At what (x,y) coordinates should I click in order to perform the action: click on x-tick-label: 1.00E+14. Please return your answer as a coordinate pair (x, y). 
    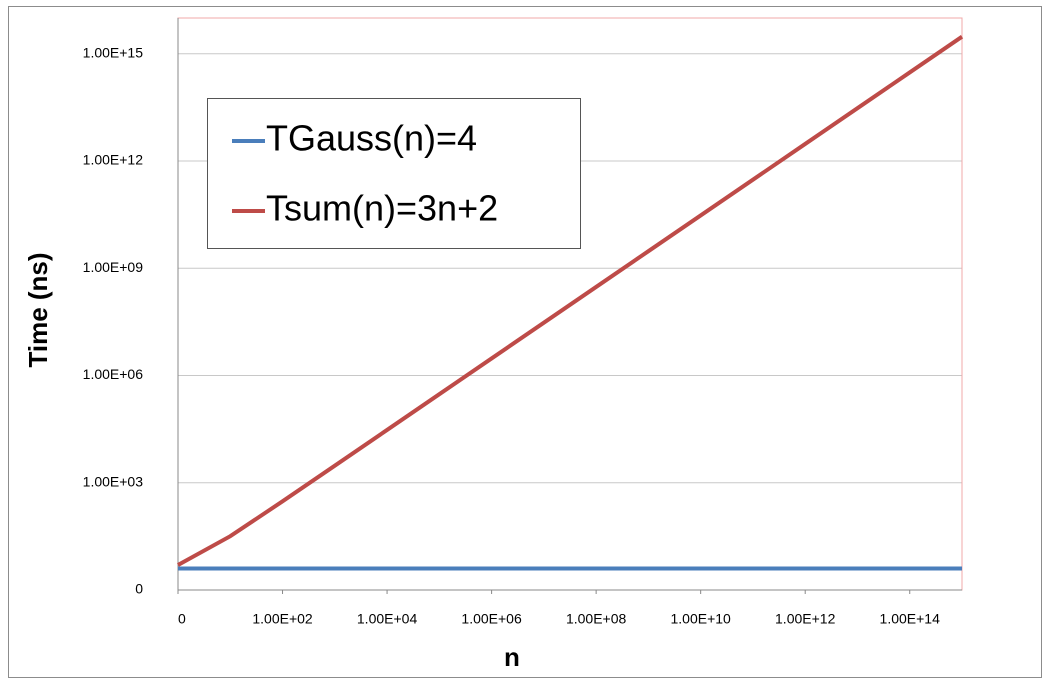
    Looking at the image, I should click on (910, 619).